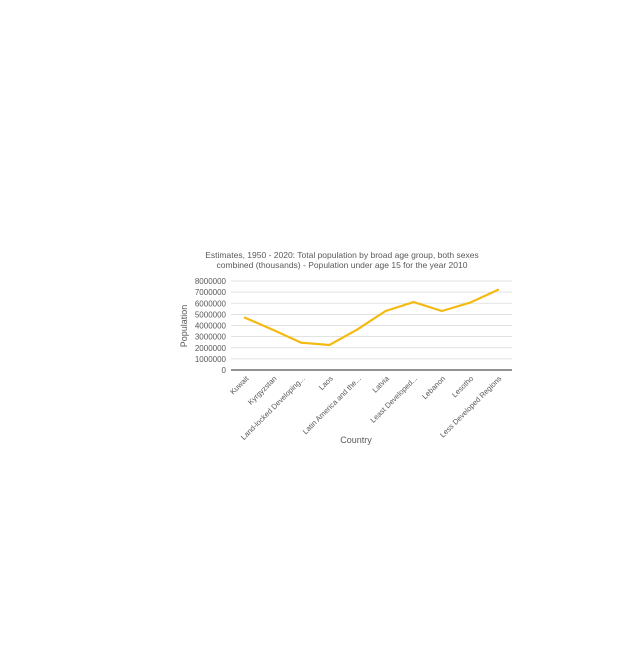 The image size is (640, 645). Describe the element at coordinates (211, 292) in the screenshot. I see `y-tick-label: 7000000` at that location.